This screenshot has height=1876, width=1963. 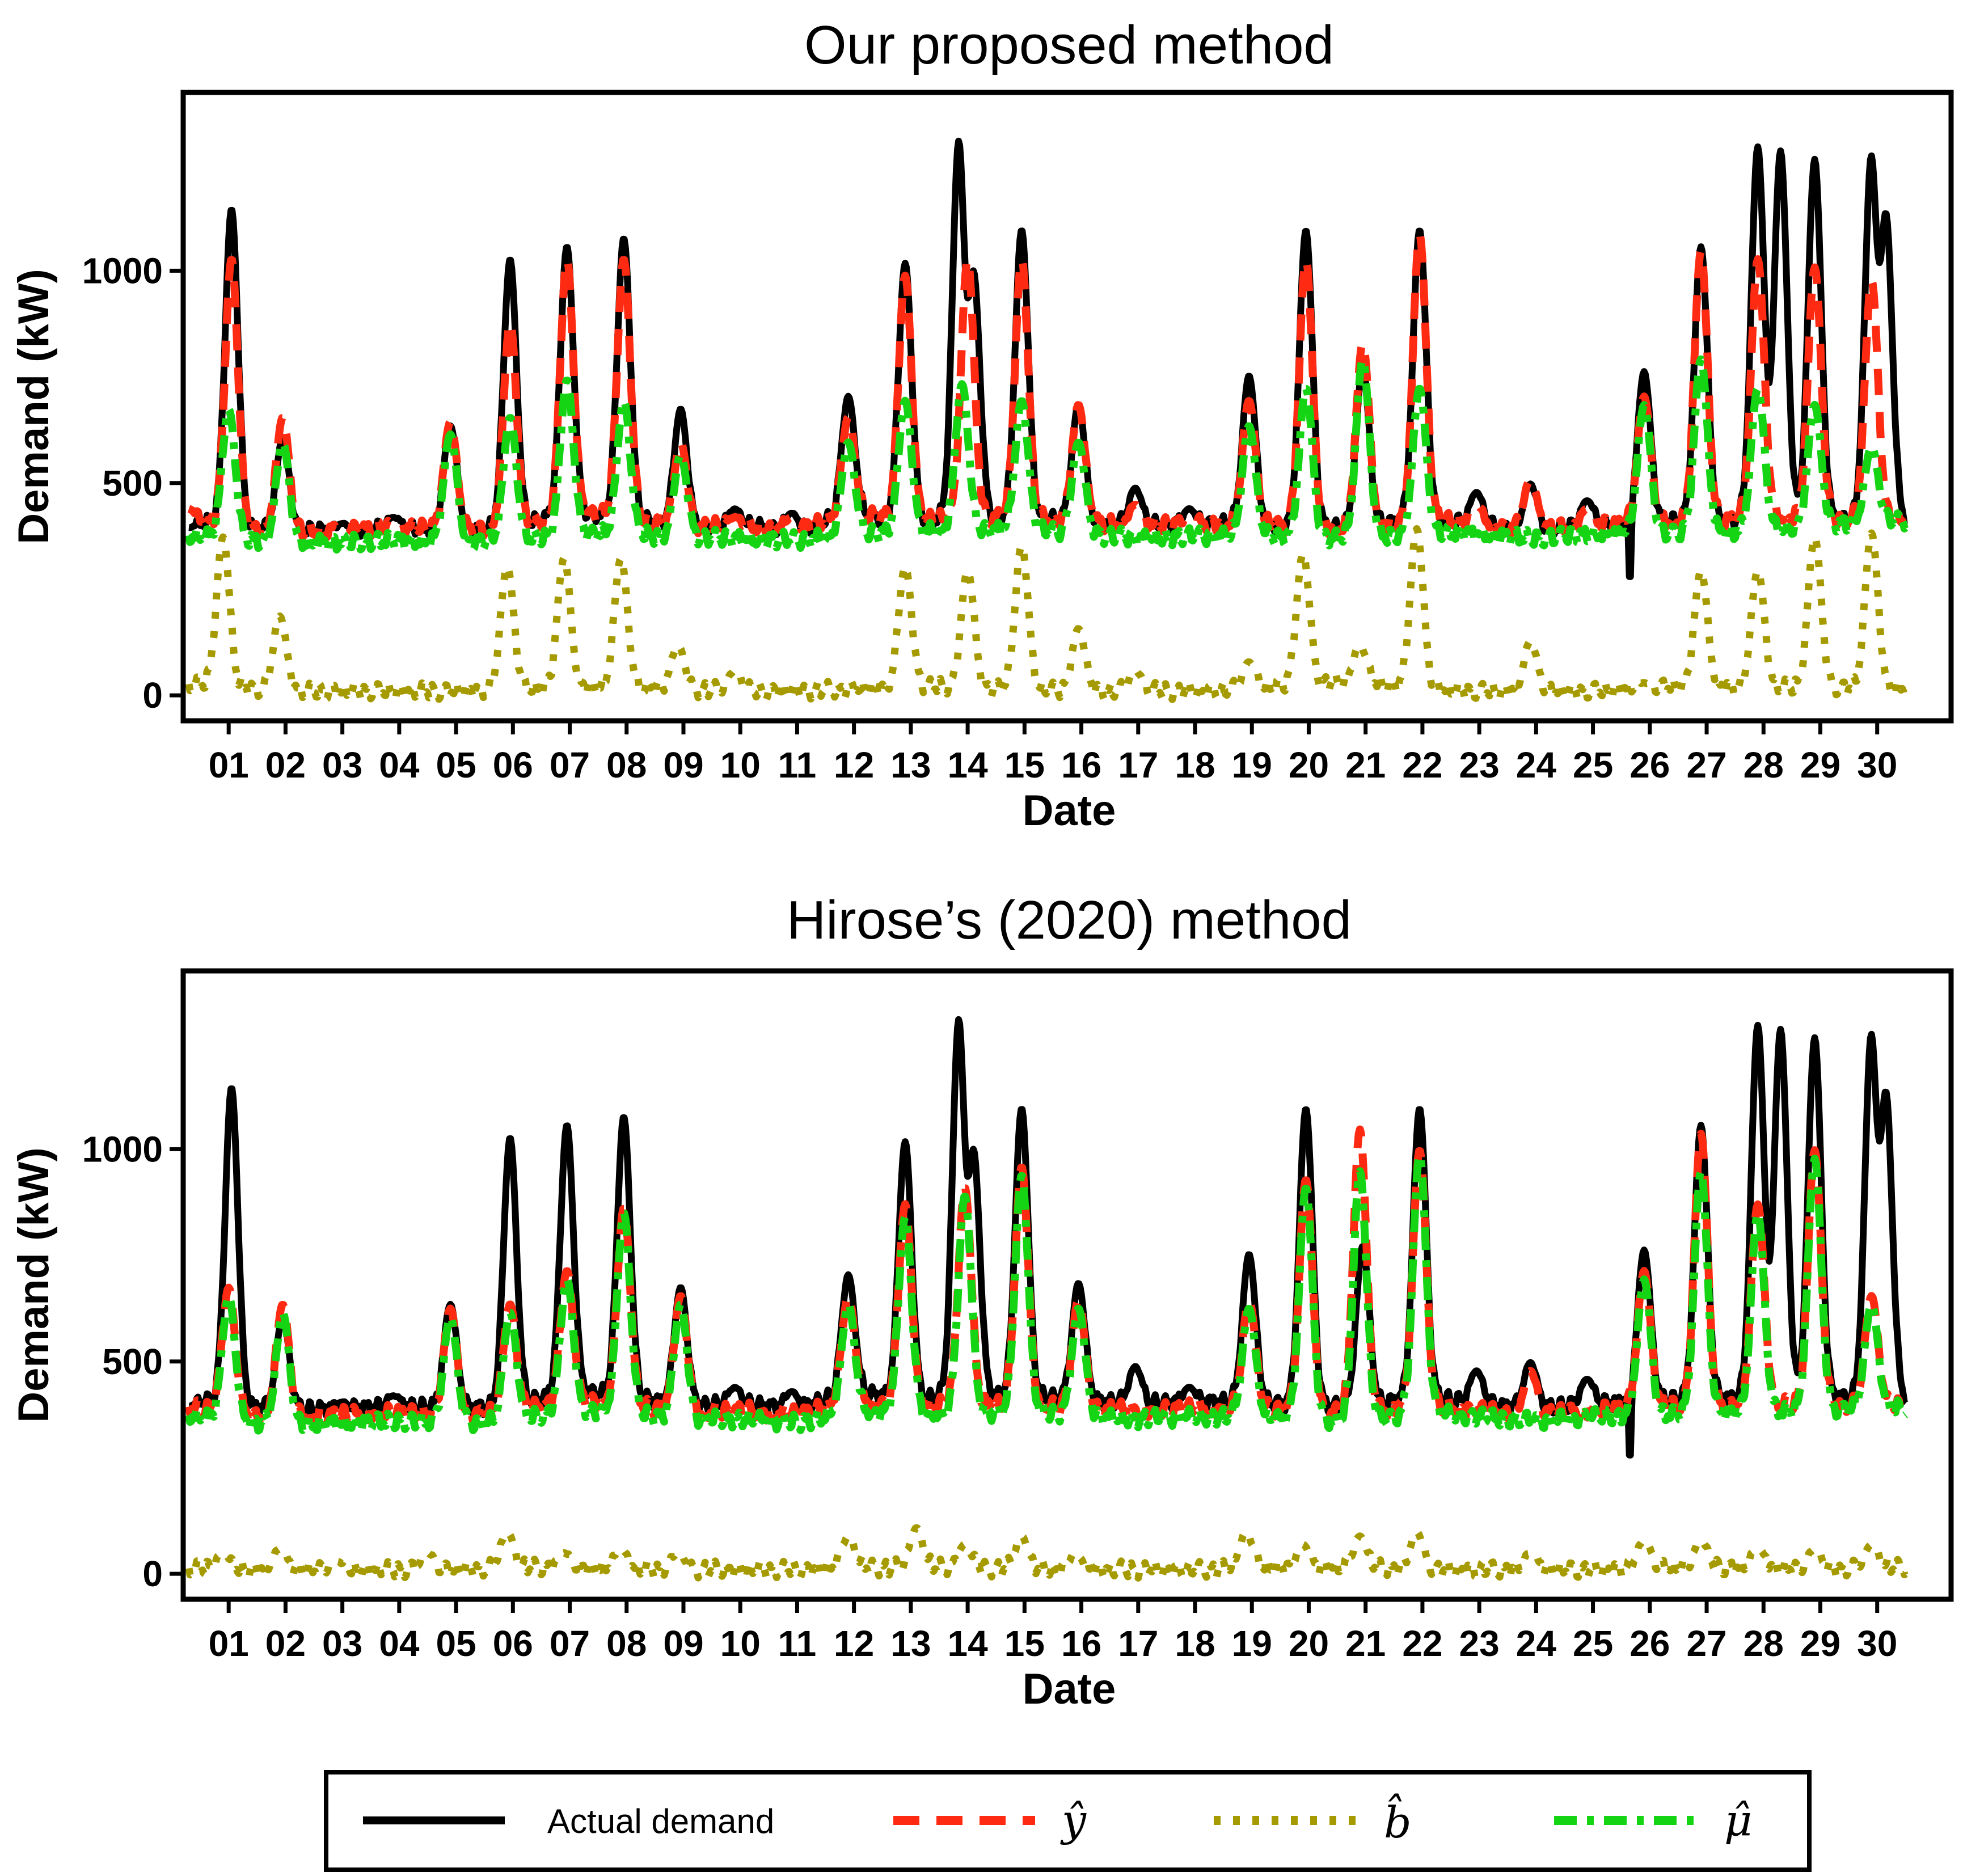 I want to click on chart-title: Our proposed method, so click(x=1069, y=45).